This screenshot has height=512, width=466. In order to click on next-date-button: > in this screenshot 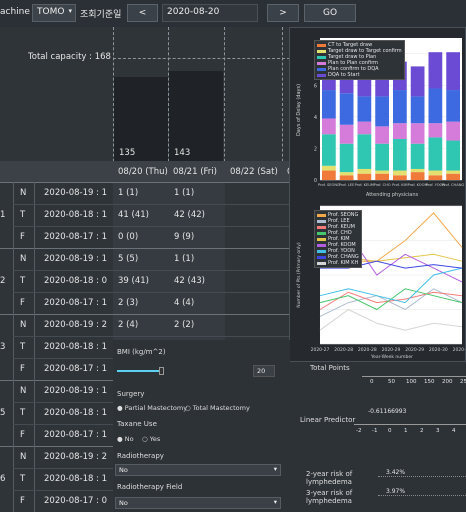, I will do `click(283, 13)`.